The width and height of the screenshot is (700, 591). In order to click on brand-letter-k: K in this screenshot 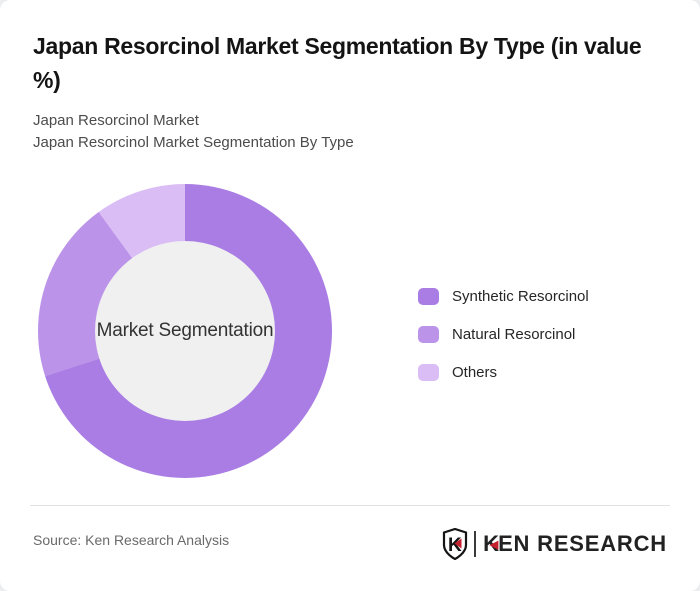, I will do `click(491, 543)`.